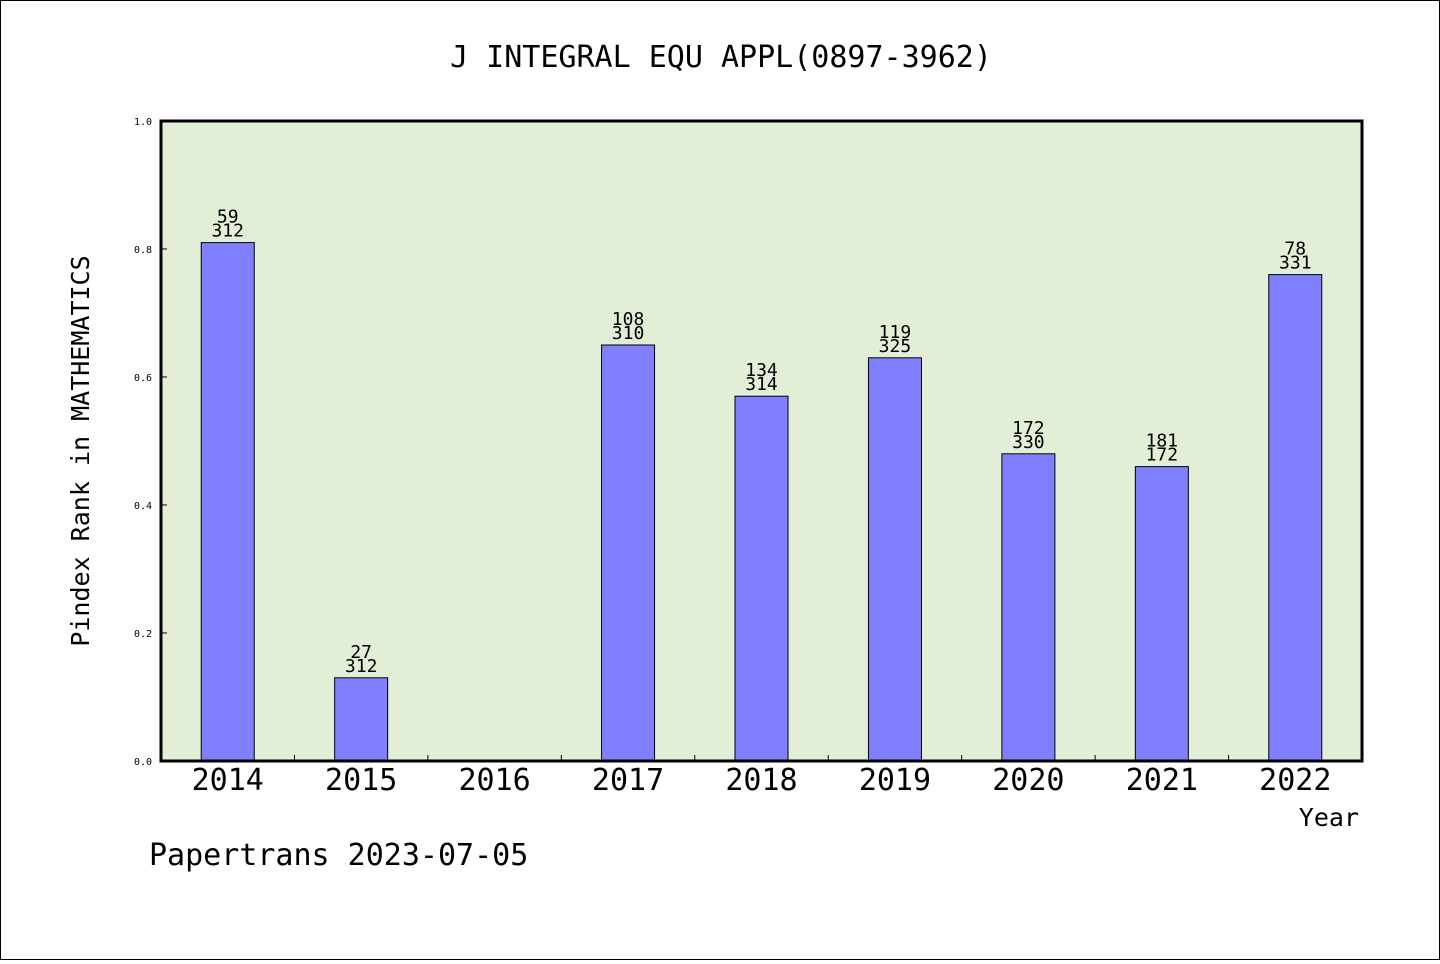  Describe the element at coordinates (628, 780) in the screenshot. I see `x-tick-label: 2017` at that location.